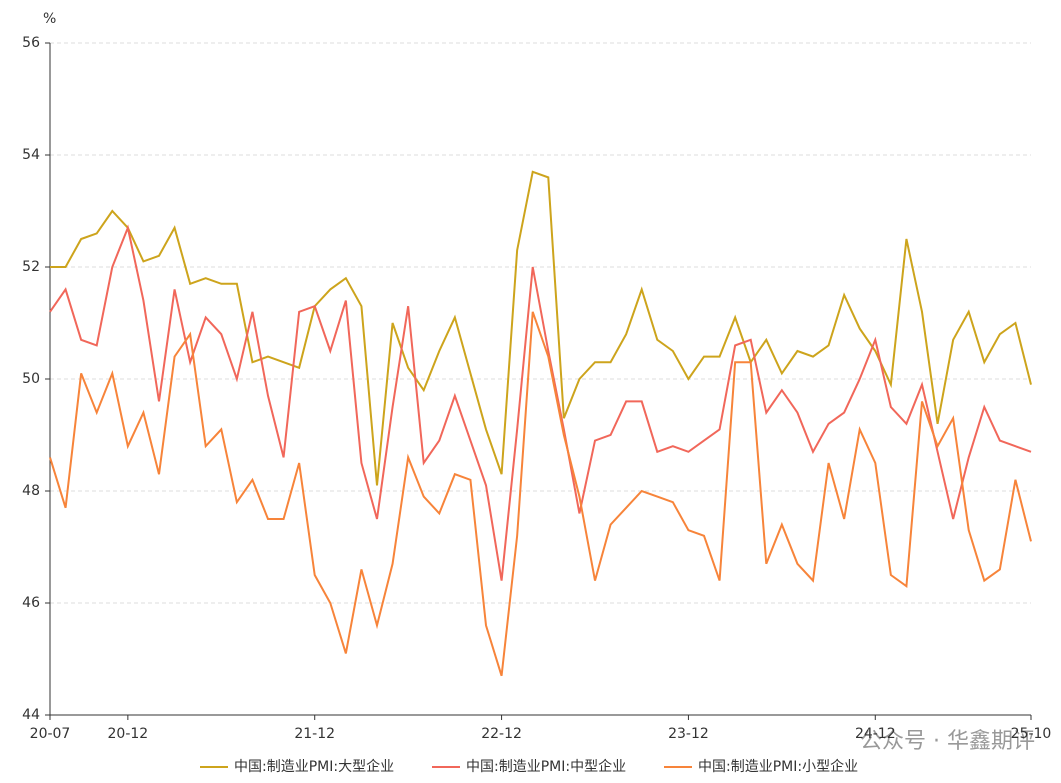 The width and height of the screenshot is (1061, 783). What do you see at coordinates (31, 715) in the screenshot?
I see `y-tick-label: 44` at bounding box center [31, 715].